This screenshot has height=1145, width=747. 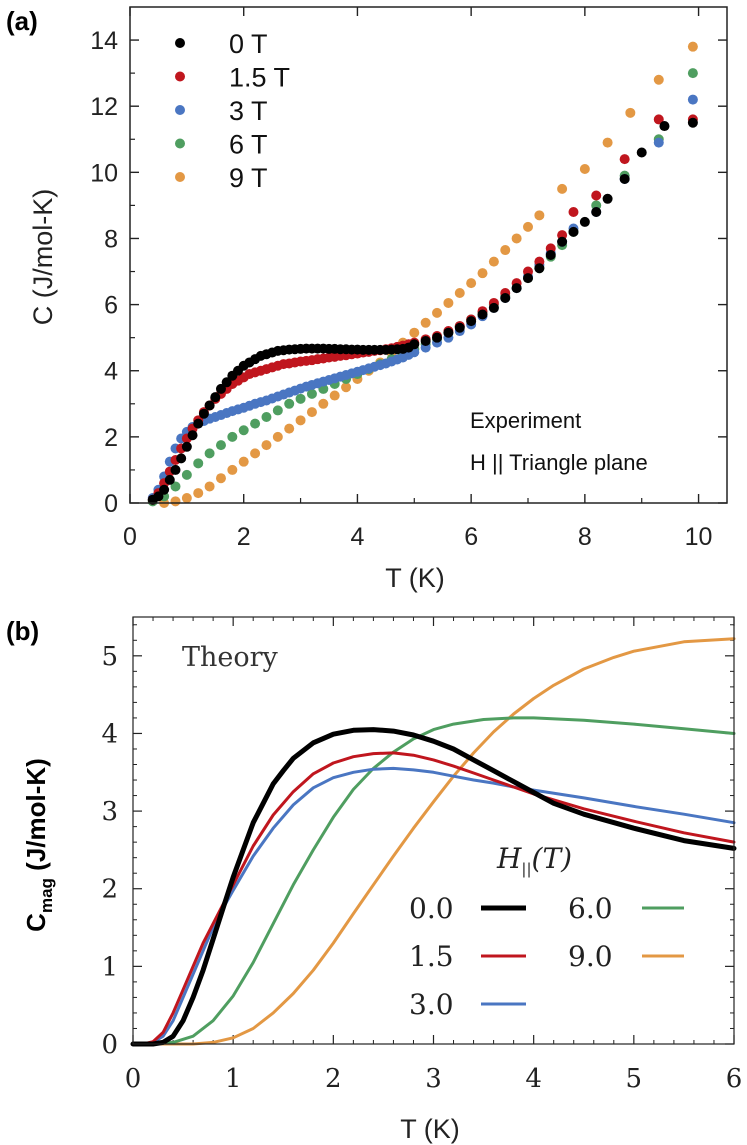 I want to click on data-point-1-5T, so click(x=624, y=159).